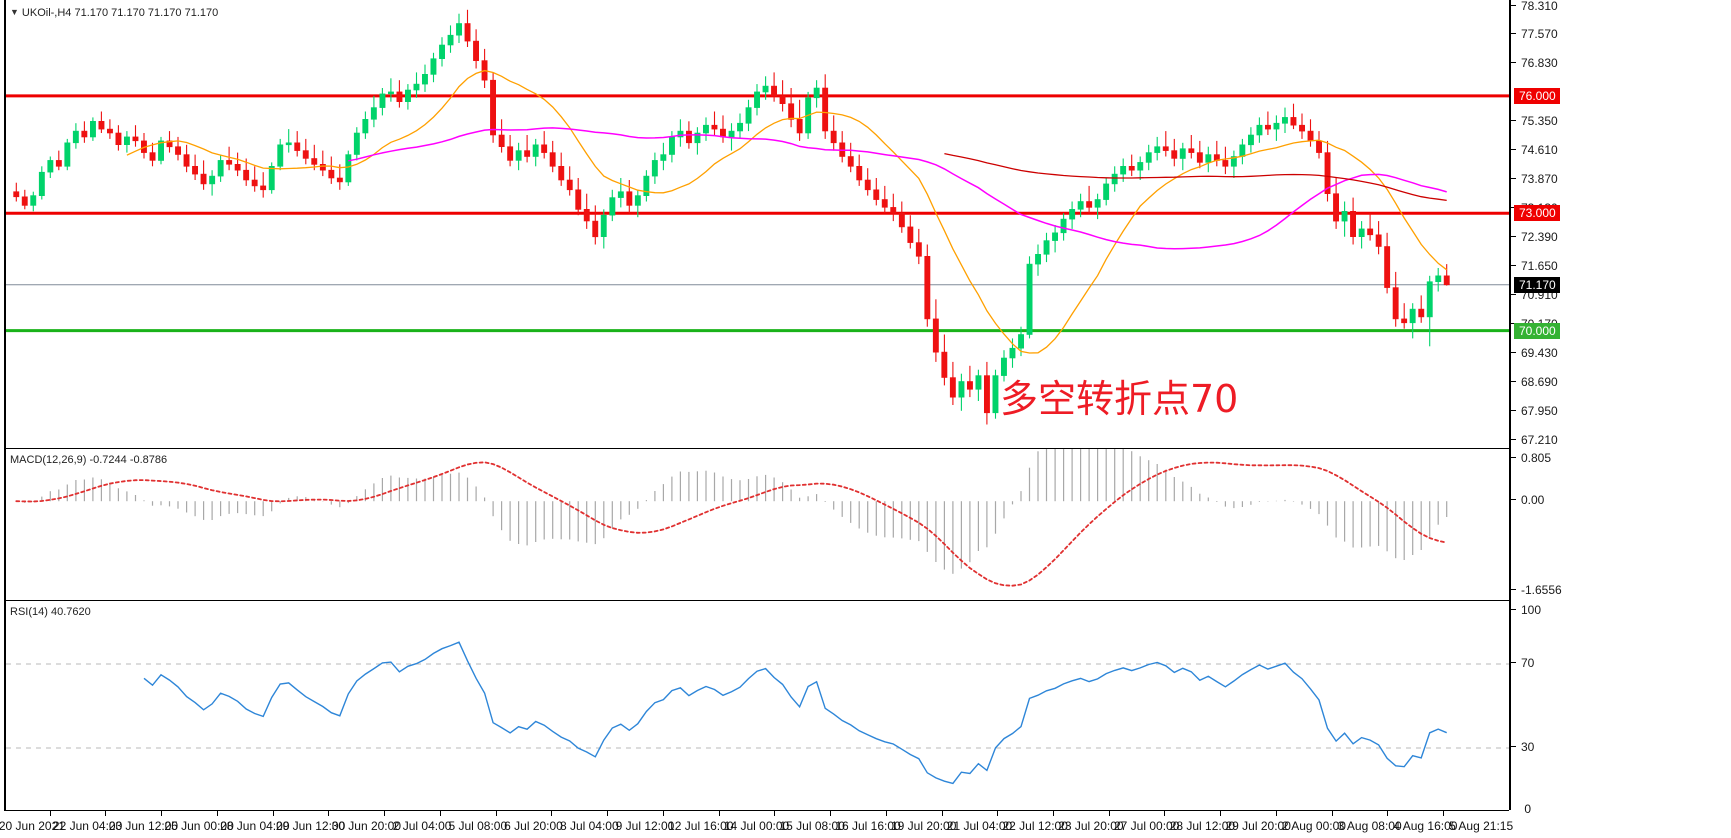  I want to click on time-axis-label: 2 Aug 00:00, so click(1313, 826).